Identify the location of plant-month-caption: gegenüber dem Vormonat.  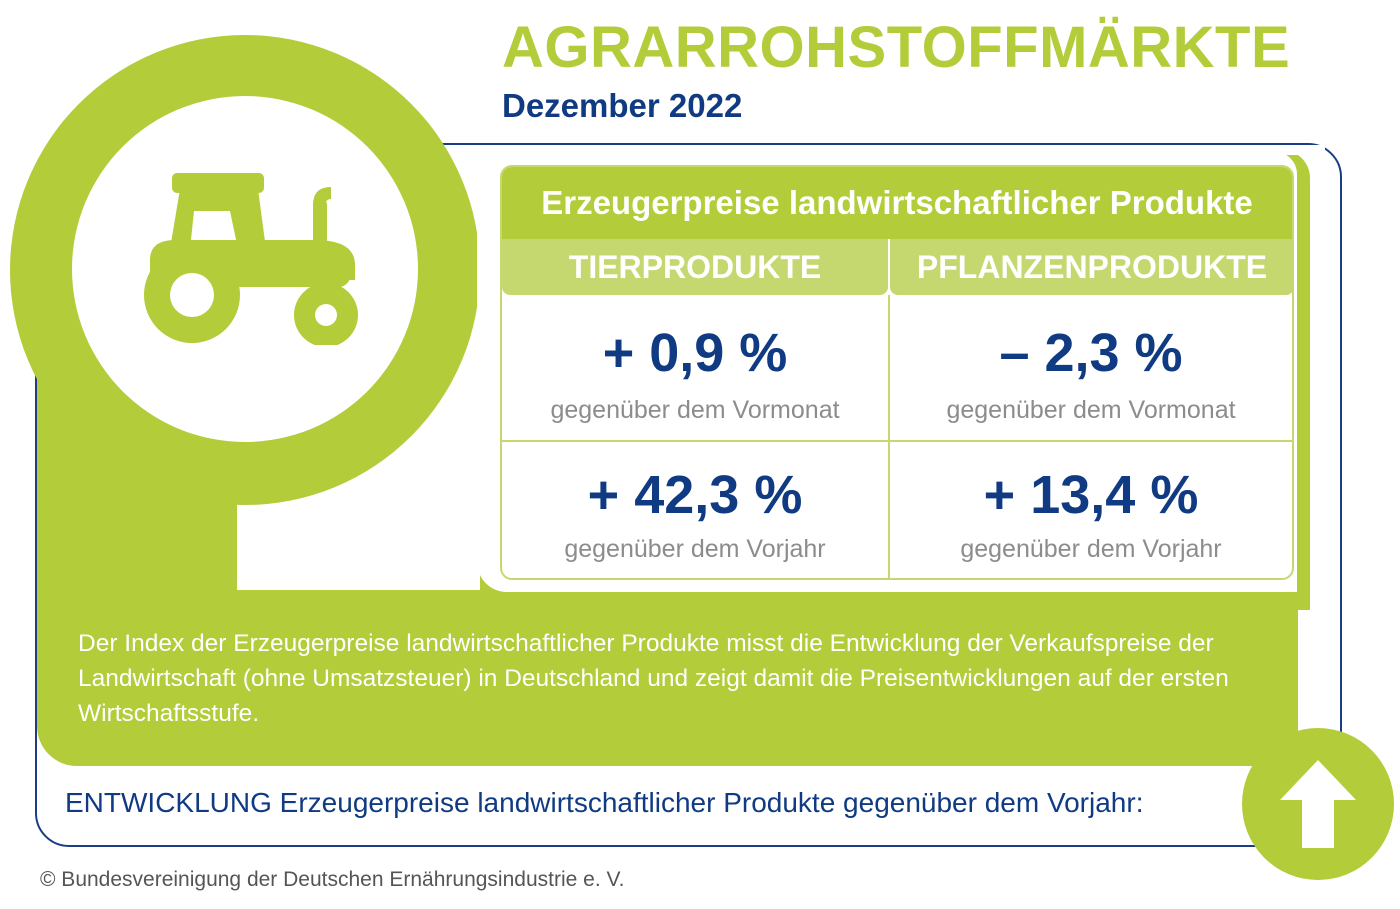
(1091, 410).